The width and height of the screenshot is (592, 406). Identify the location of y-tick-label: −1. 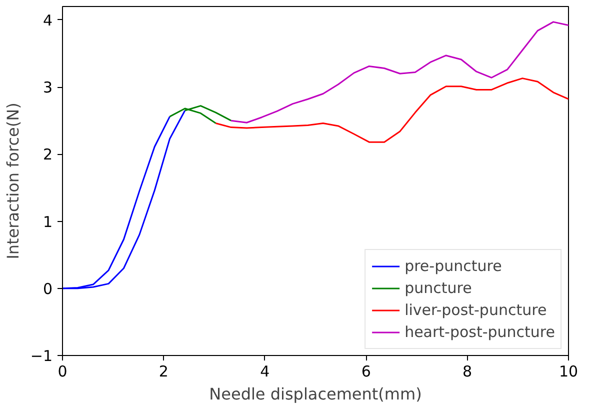
(41, 356).